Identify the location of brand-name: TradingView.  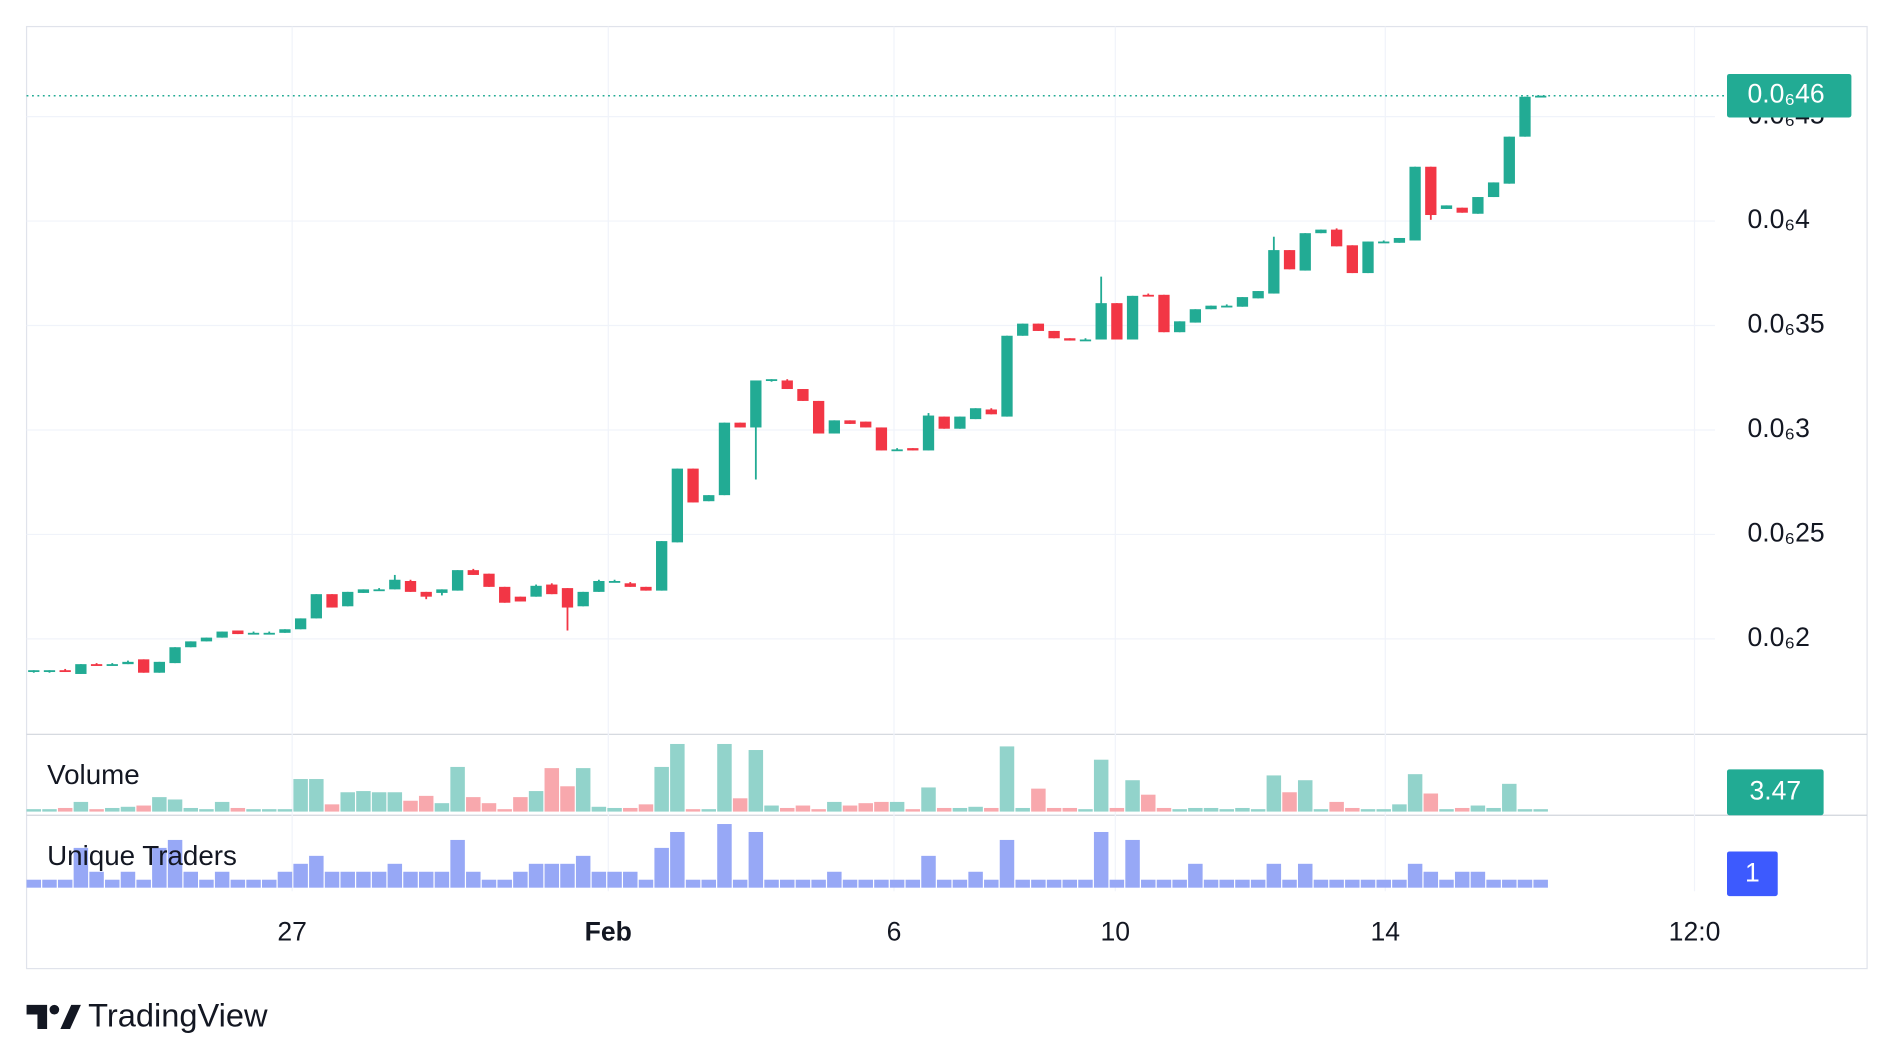
(178, 1015).